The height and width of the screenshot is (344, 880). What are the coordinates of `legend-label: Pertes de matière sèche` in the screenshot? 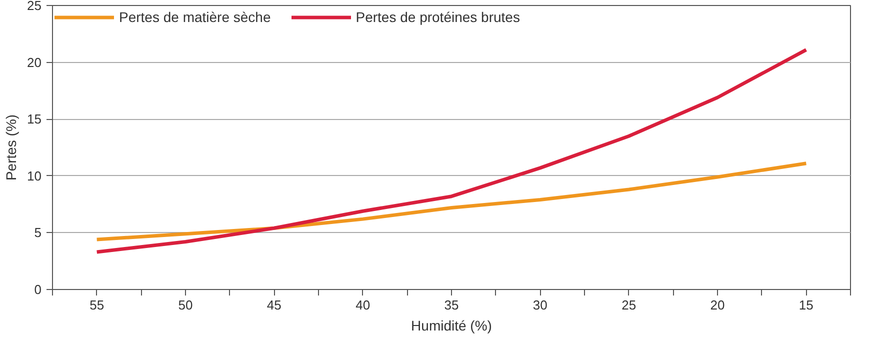 It's located at (195, 17).